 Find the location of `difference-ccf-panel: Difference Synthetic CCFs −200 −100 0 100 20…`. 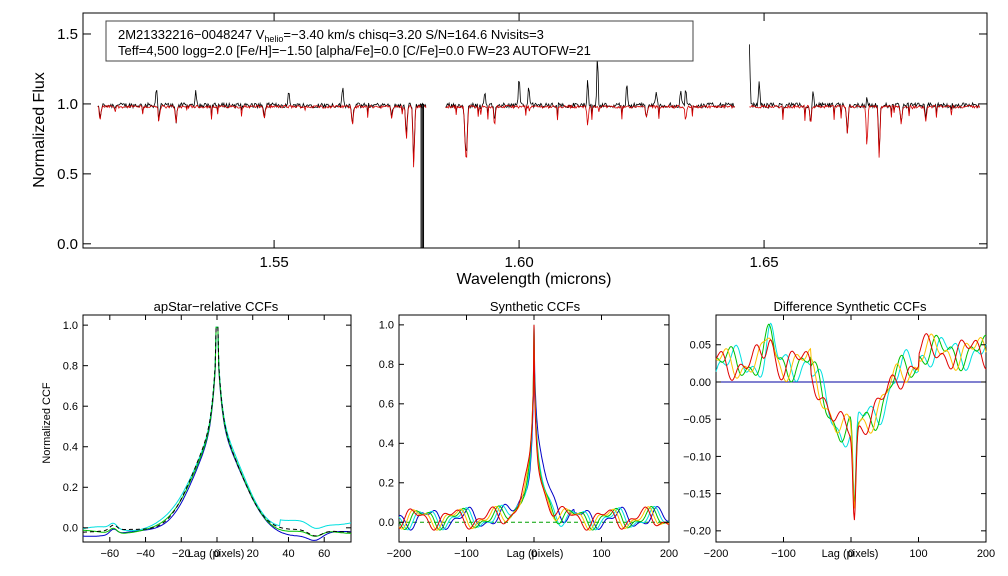

difference-ccf-panel: Difference Synthetic CCFs −200 −100 0 100 20… is located at coordinates (839, 429).